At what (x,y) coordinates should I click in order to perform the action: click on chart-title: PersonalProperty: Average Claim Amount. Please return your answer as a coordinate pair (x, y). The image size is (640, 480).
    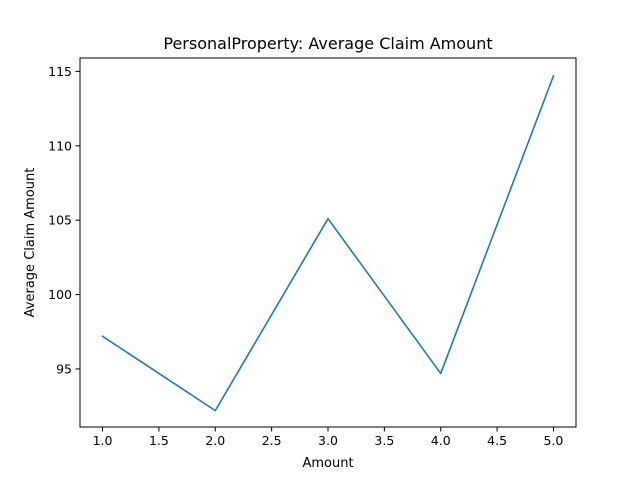
    Looking at the image, I should click on (327, 43).